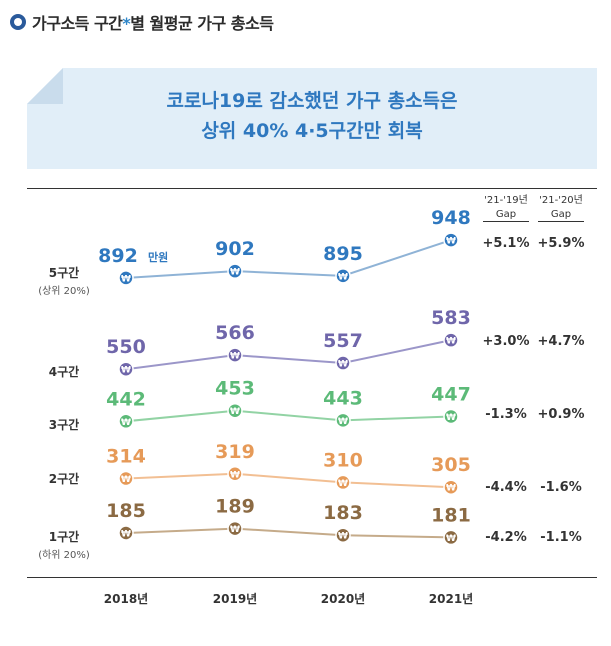 The image size is (611, 646). What do you see at coordinates (126, 399) in the screenshot?
I see `data-label: 442` at bounding box center [126, 399].